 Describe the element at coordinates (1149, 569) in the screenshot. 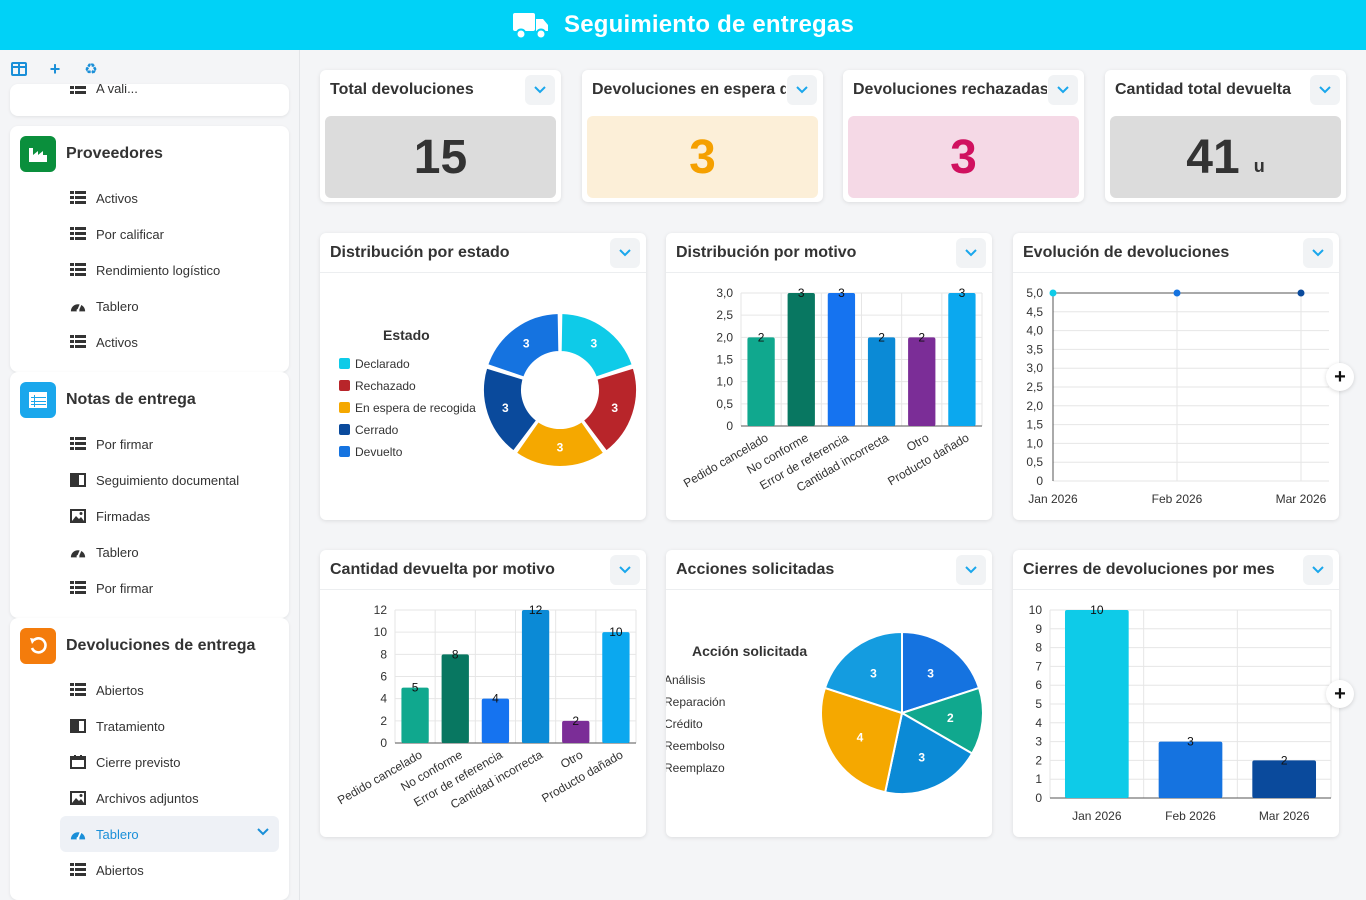

I see `panel-title: Cierres de devoluciones por mes` at that location.